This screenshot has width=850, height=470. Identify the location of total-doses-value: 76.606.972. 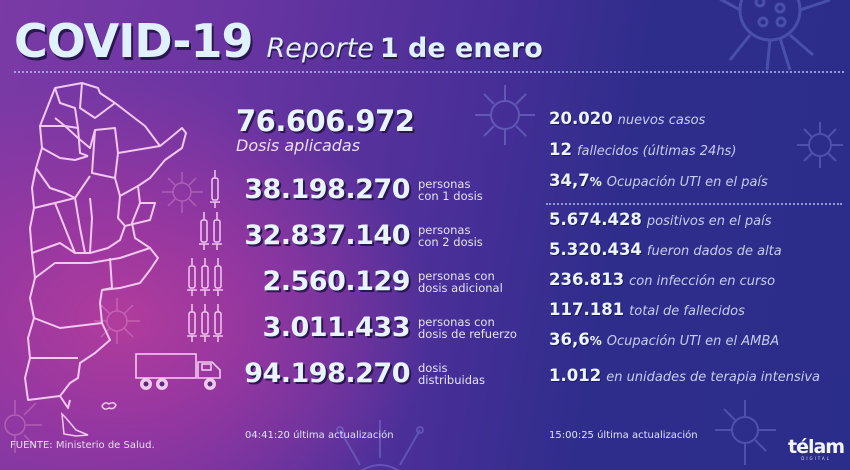
(325, 121).